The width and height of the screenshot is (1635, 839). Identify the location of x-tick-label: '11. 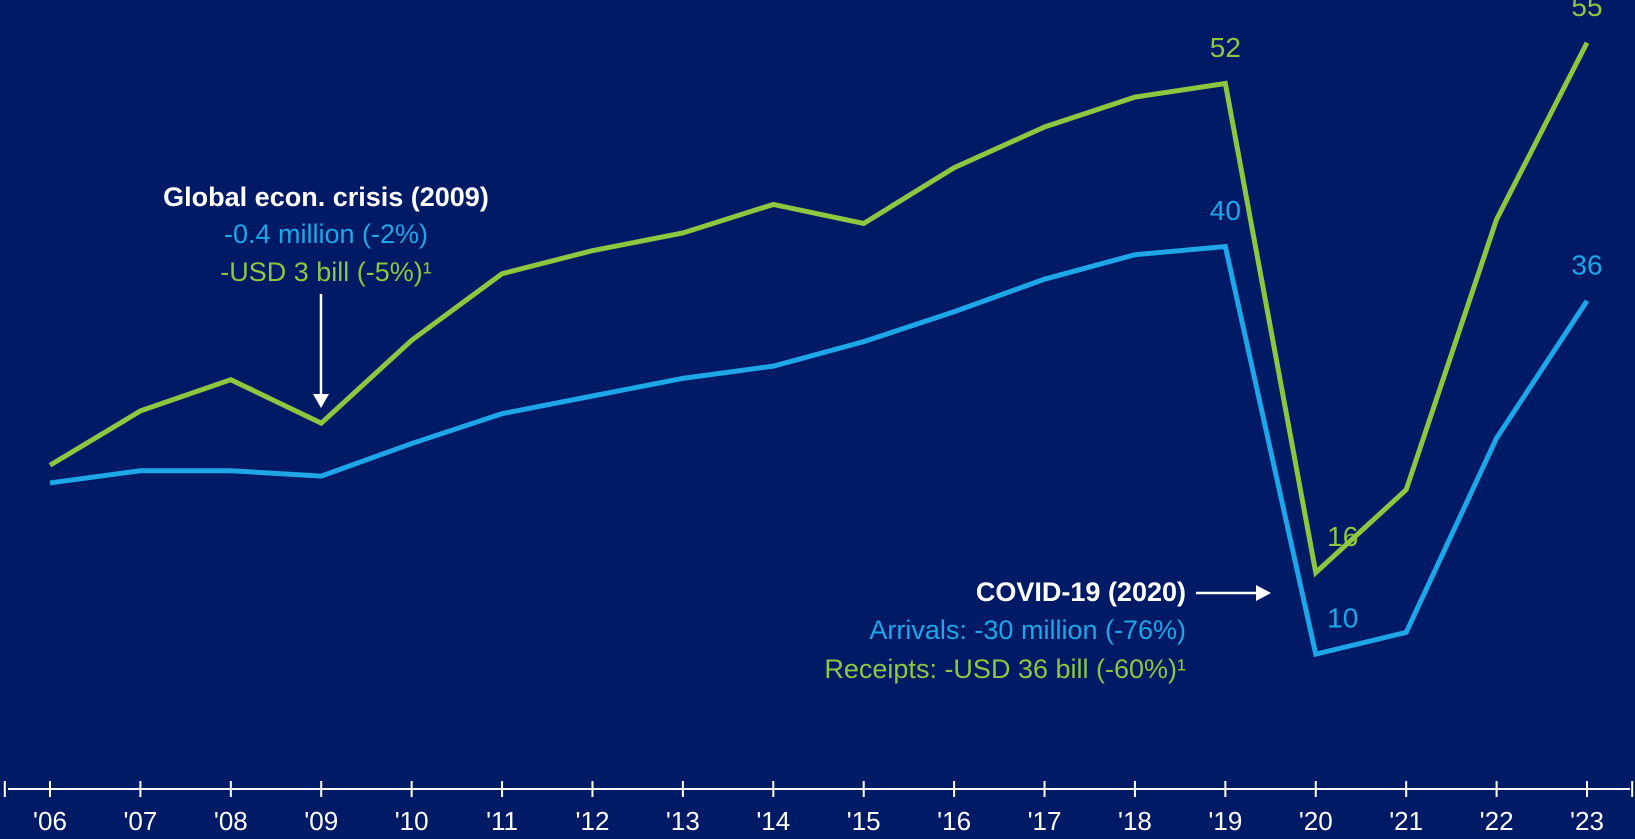
(502, 821).